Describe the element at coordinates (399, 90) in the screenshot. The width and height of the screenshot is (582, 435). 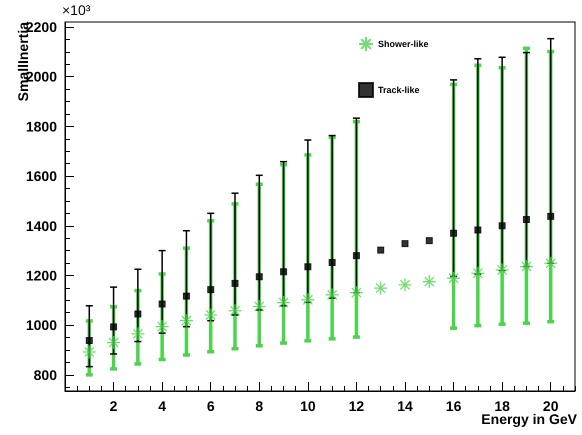
I see `legend-label: Track-like` at that location.